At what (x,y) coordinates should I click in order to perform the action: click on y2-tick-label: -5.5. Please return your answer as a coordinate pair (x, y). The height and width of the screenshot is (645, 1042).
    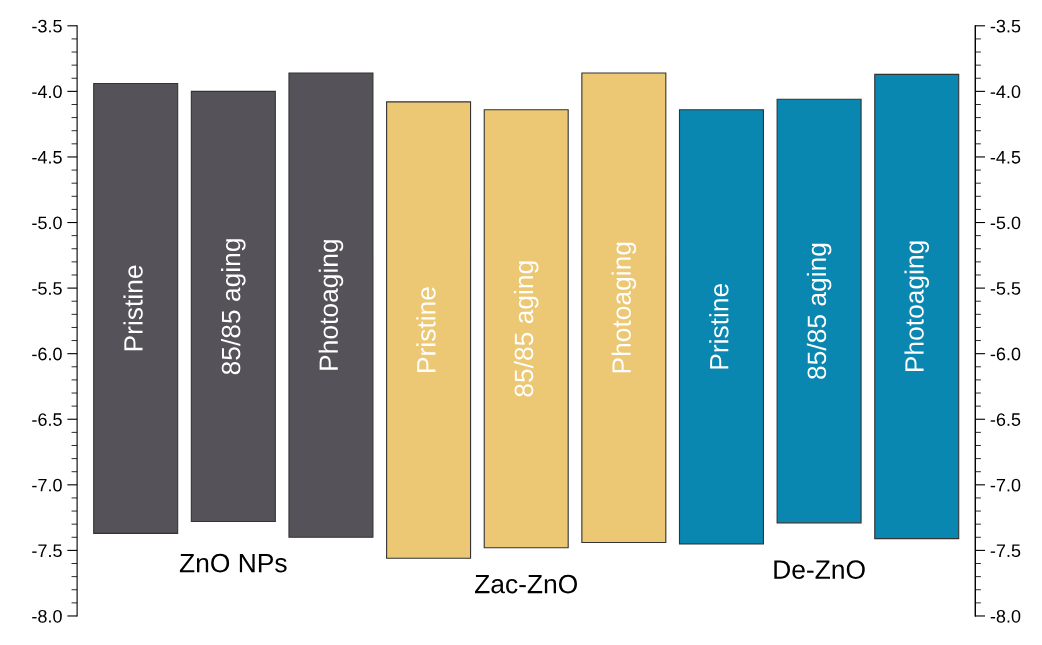
    Looking at the image, I should click on (1005, 288).